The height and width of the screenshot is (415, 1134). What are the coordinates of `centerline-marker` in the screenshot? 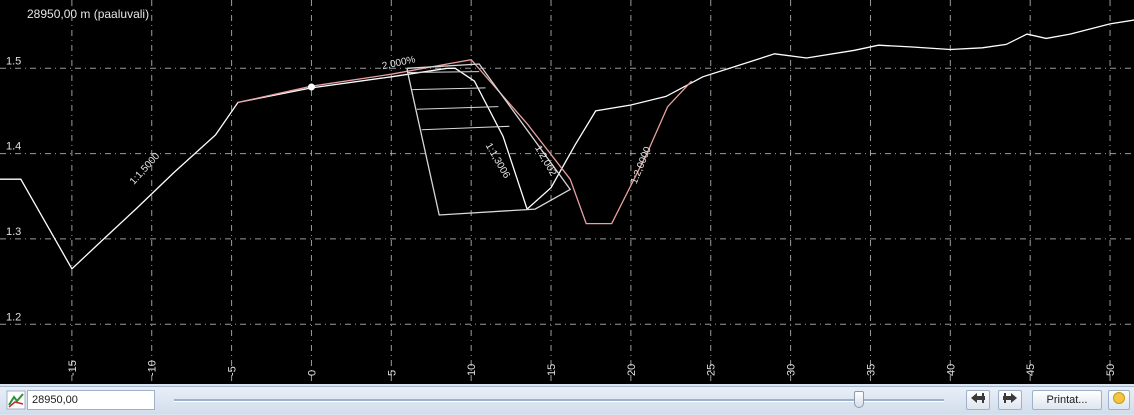 It's located at (311, 87).